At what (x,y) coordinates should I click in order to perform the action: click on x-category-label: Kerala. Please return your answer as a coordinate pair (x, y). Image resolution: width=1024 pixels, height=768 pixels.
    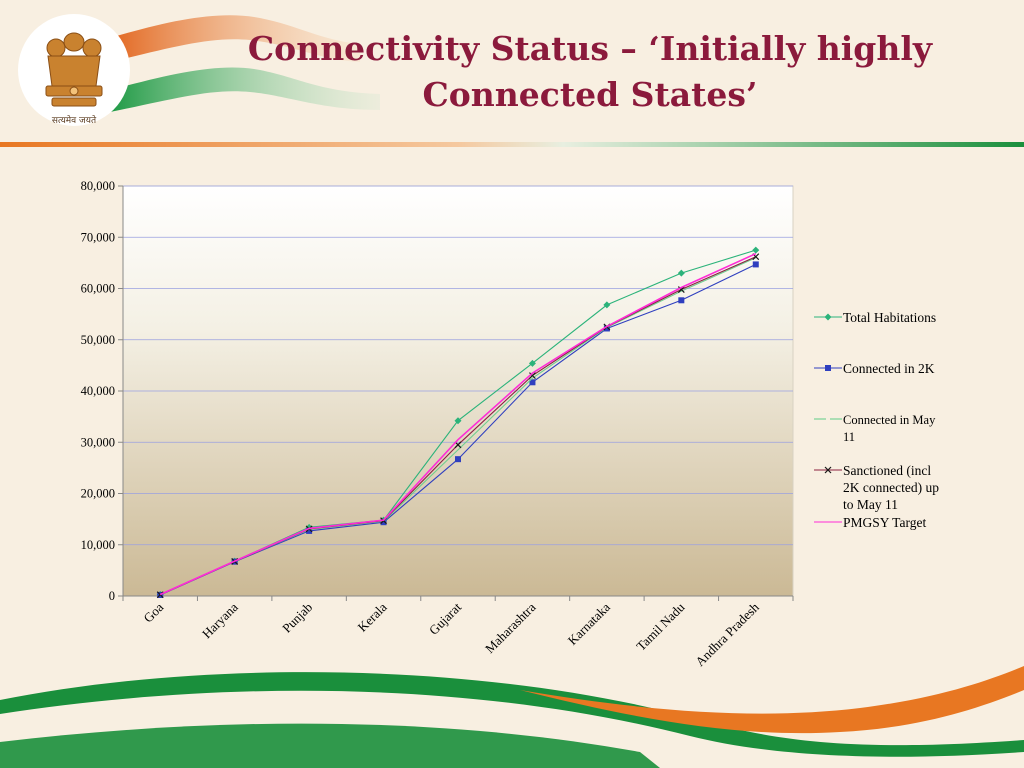
    Looking at the image, I should click on (372, 616).